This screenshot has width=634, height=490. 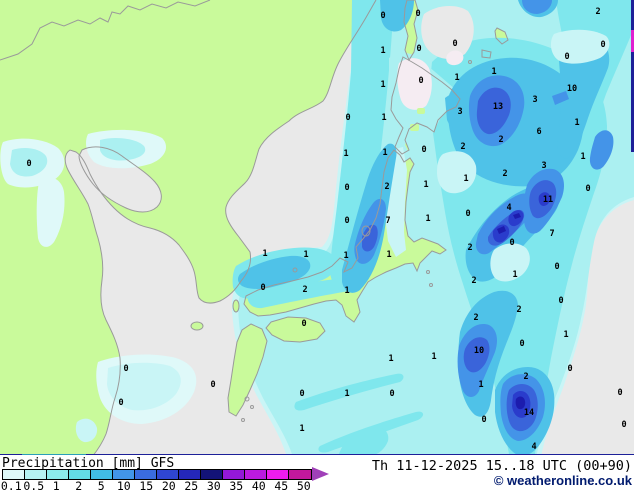 What do you see at coordinates (197, 326) in the screenshot?
I see `jeju-island` at bounding box center [197, 326].